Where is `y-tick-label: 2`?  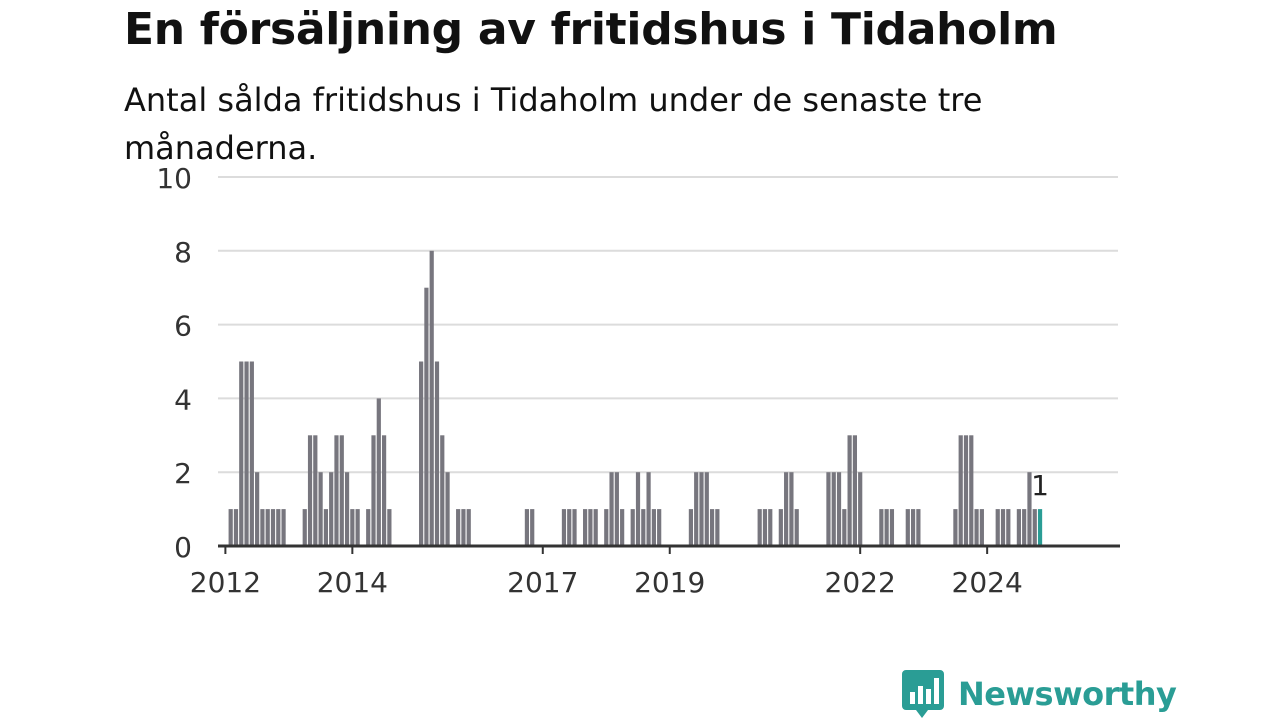 y-tick-label: 2 is located at coordinates (183, 473).